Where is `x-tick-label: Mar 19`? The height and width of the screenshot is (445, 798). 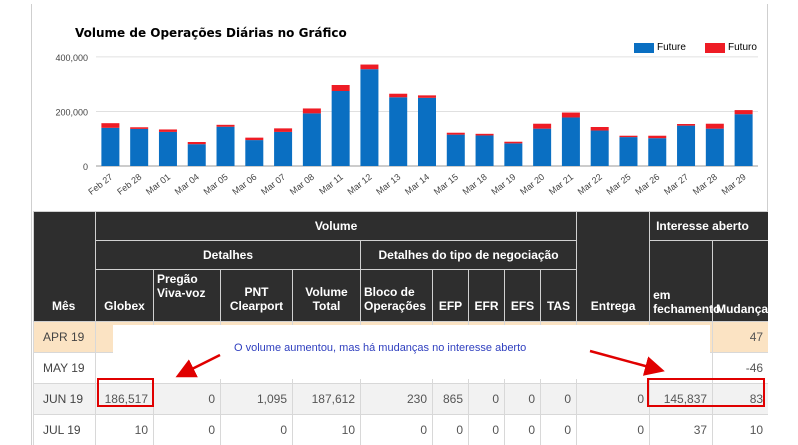 x-tick-label: Mar 19 is located at coordinates (503, 184).